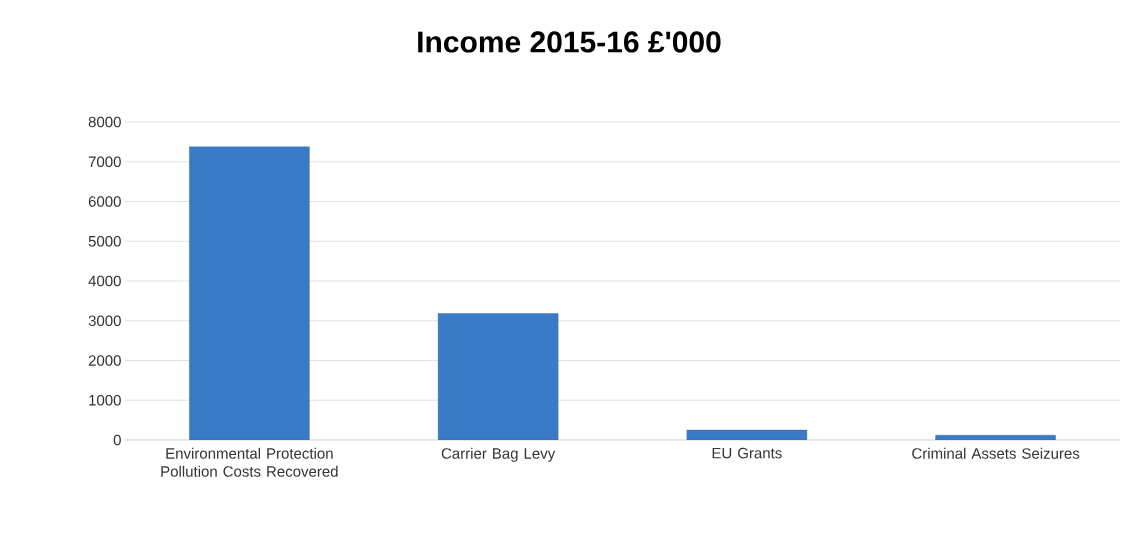 This screenshot has width=1138, height=552. What do you see at coordinates (117, 440) in the screenshot?
I see `y-tick-label: 0` at bounding box center [117, 440].